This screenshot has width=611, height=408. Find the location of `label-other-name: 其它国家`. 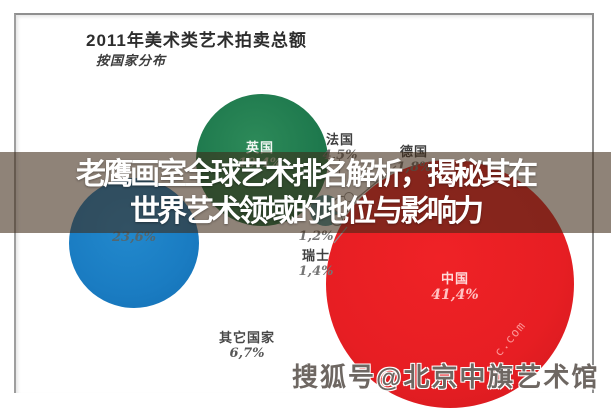

label-other-name: 其它国家 is located at coordinates (246, 337).